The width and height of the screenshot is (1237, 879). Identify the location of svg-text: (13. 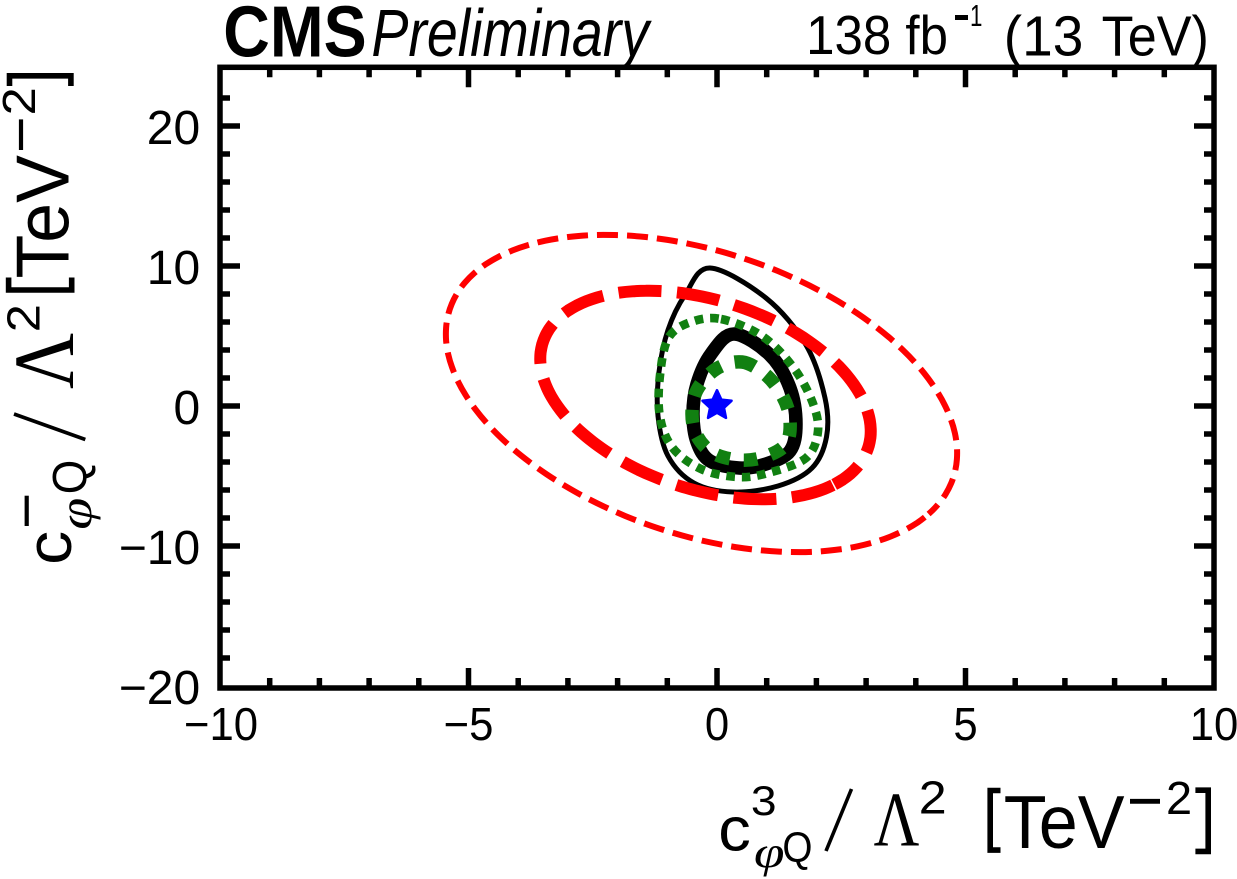
(1043, 36).